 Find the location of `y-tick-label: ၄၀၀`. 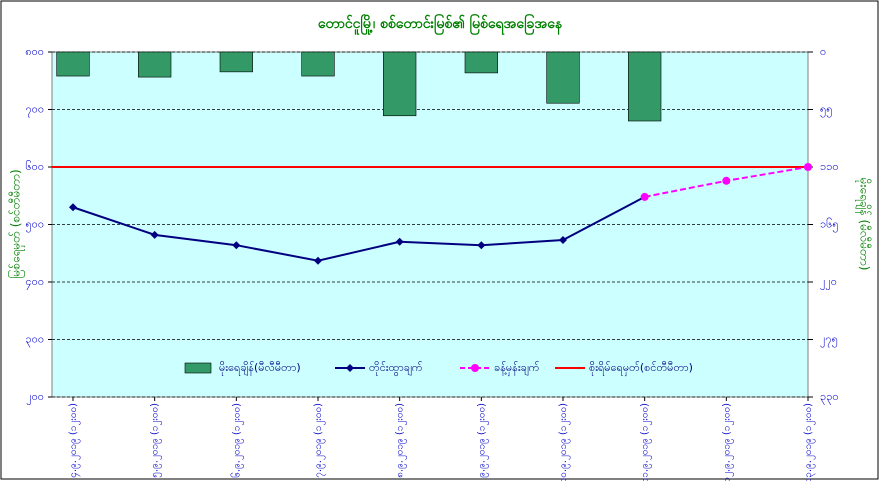

y-tick-label: ၄၀၀ is located at coordinates (34, 282).